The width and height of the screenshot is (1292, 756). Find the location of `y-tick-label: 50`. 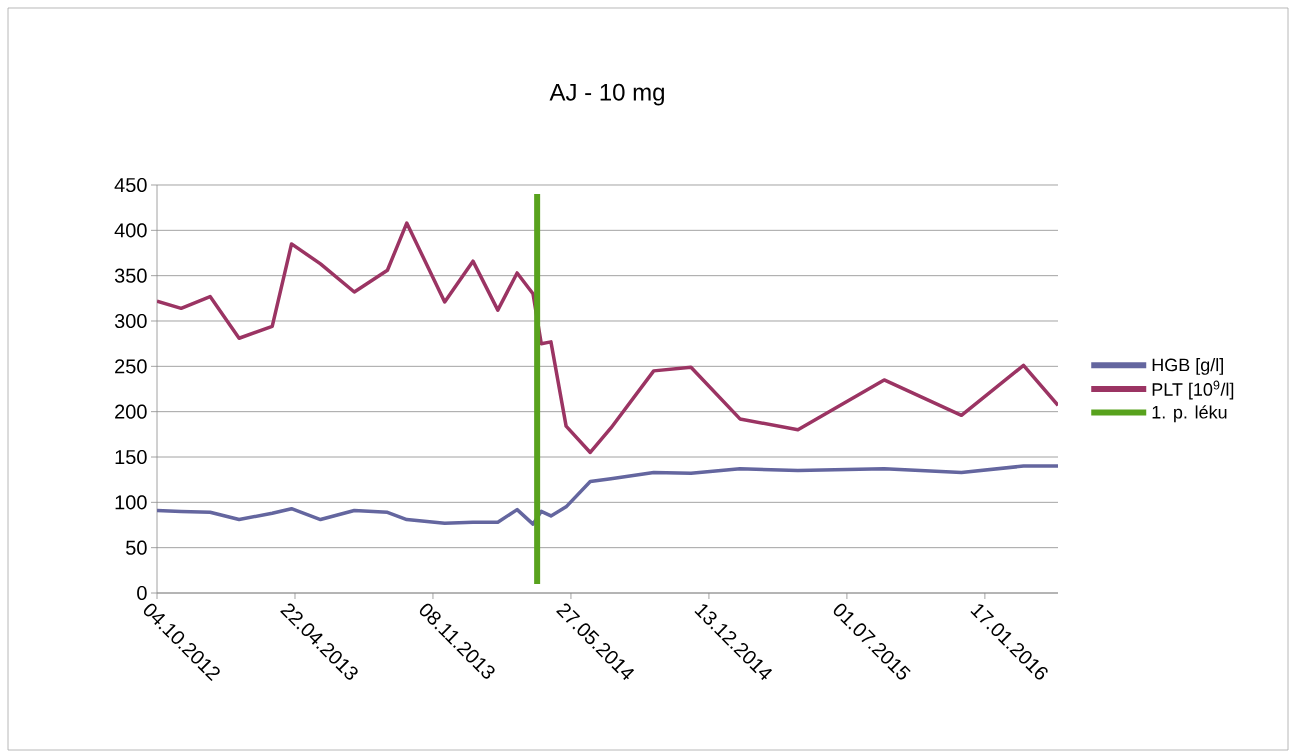

y-tick-label: 50 is located at coordinates (136, 547).